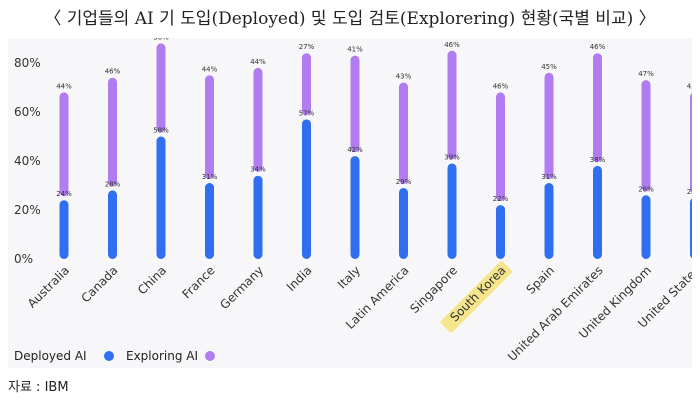 The height and width of the screenshot is (401, 700). What do you see at coordinates (162, 356) in the screenshot?
I see `legend-exploring-label: Exploring AI` at bounding box center [162, 356].